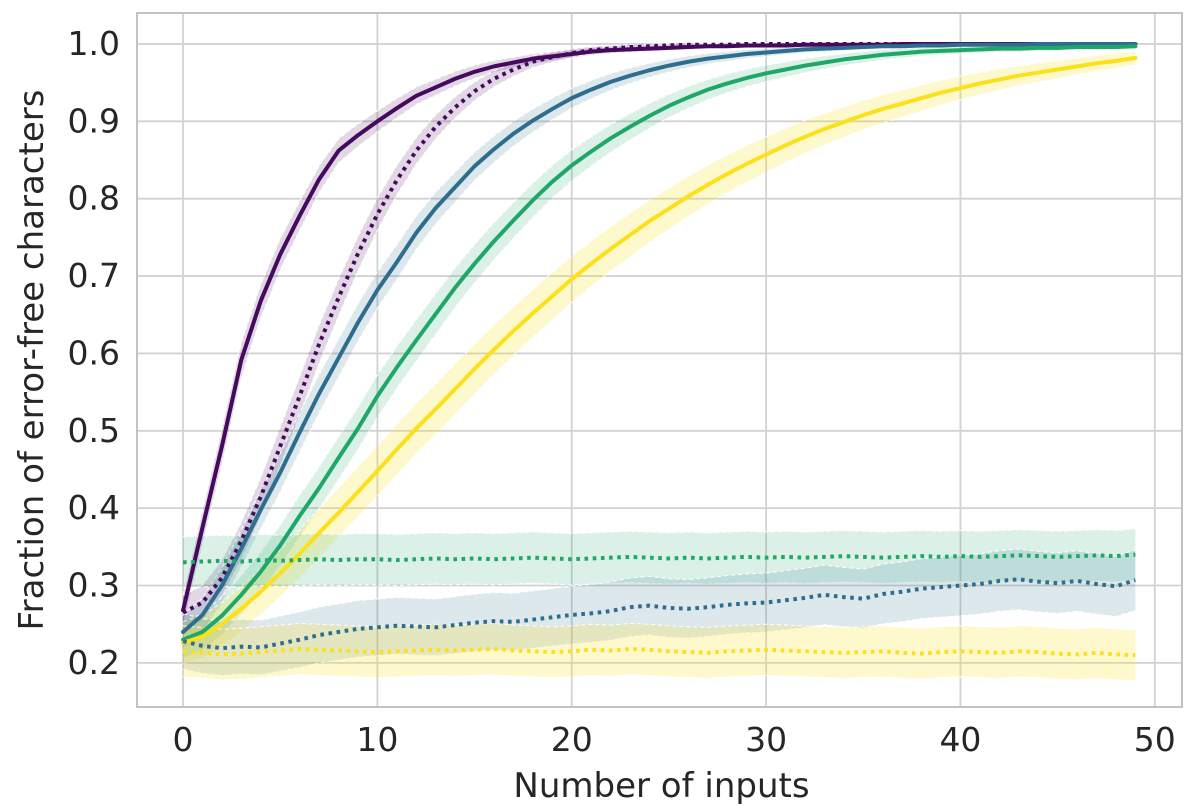 This screenshot has width=1199, height=808. What do you see at coordinates (32, 360) in the screenshot?
I see `y-axis-label: Fraction of error-free characters` at bounding box center [32, 360].